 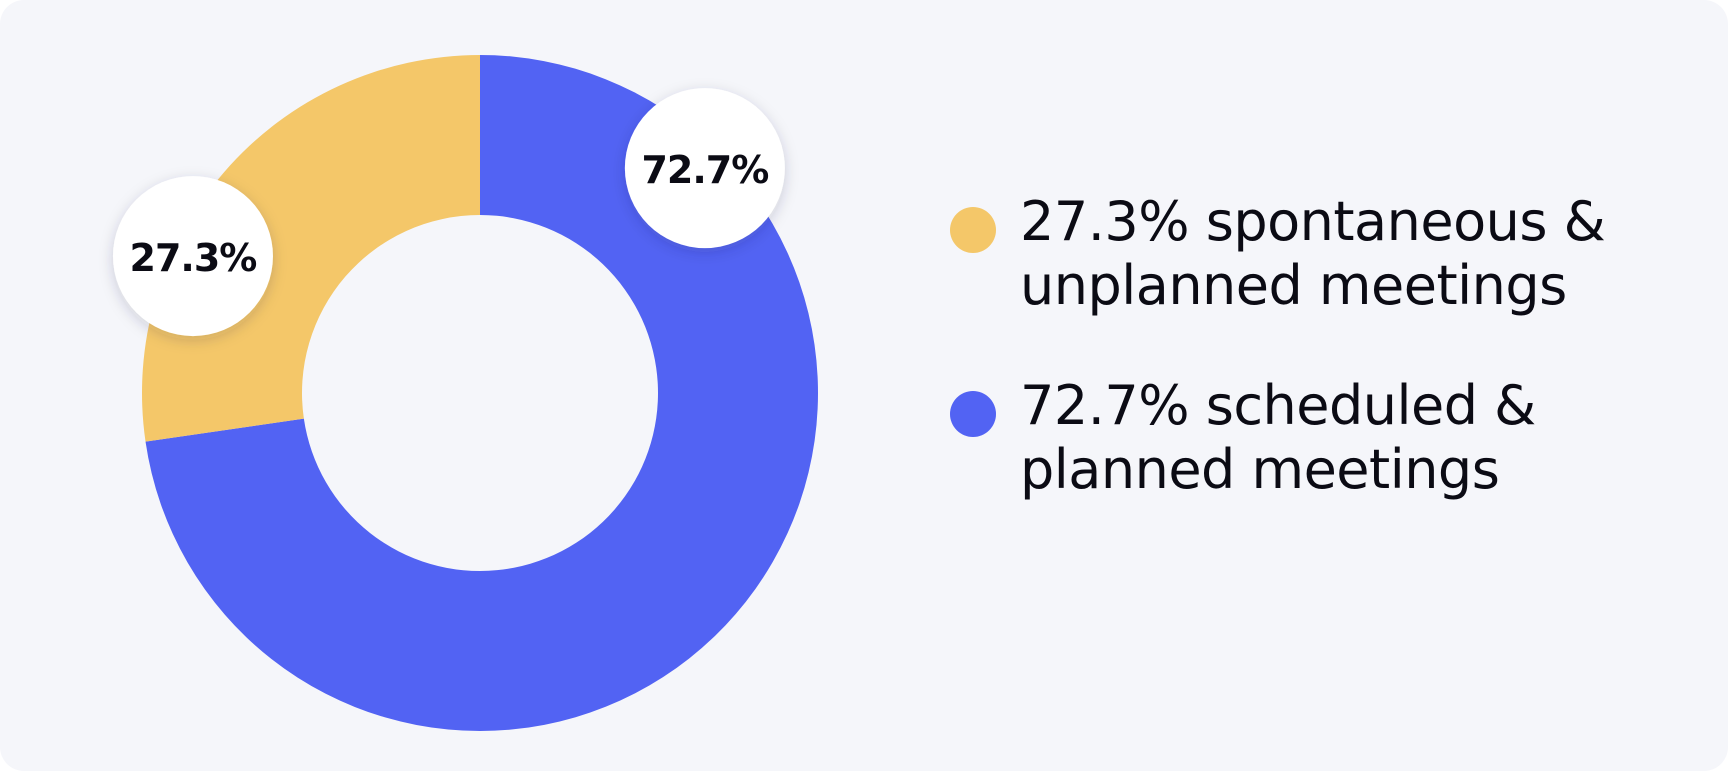 I want to click on badge-spontaneous-label: 27.3%, so click(x=193, y=258).